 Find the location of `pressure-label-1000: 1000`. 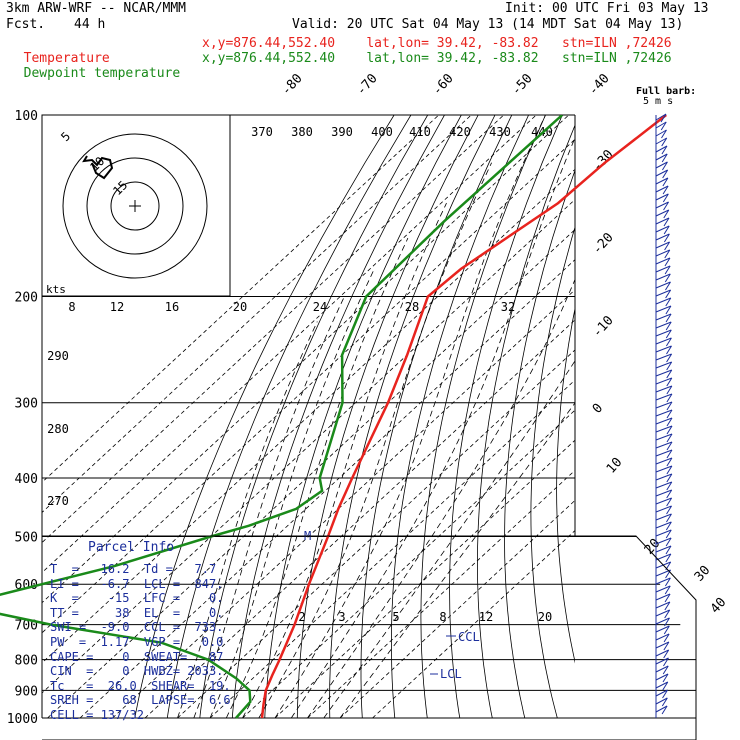

pressure-label-1000: 1000 is located at coordinates (22, 719).